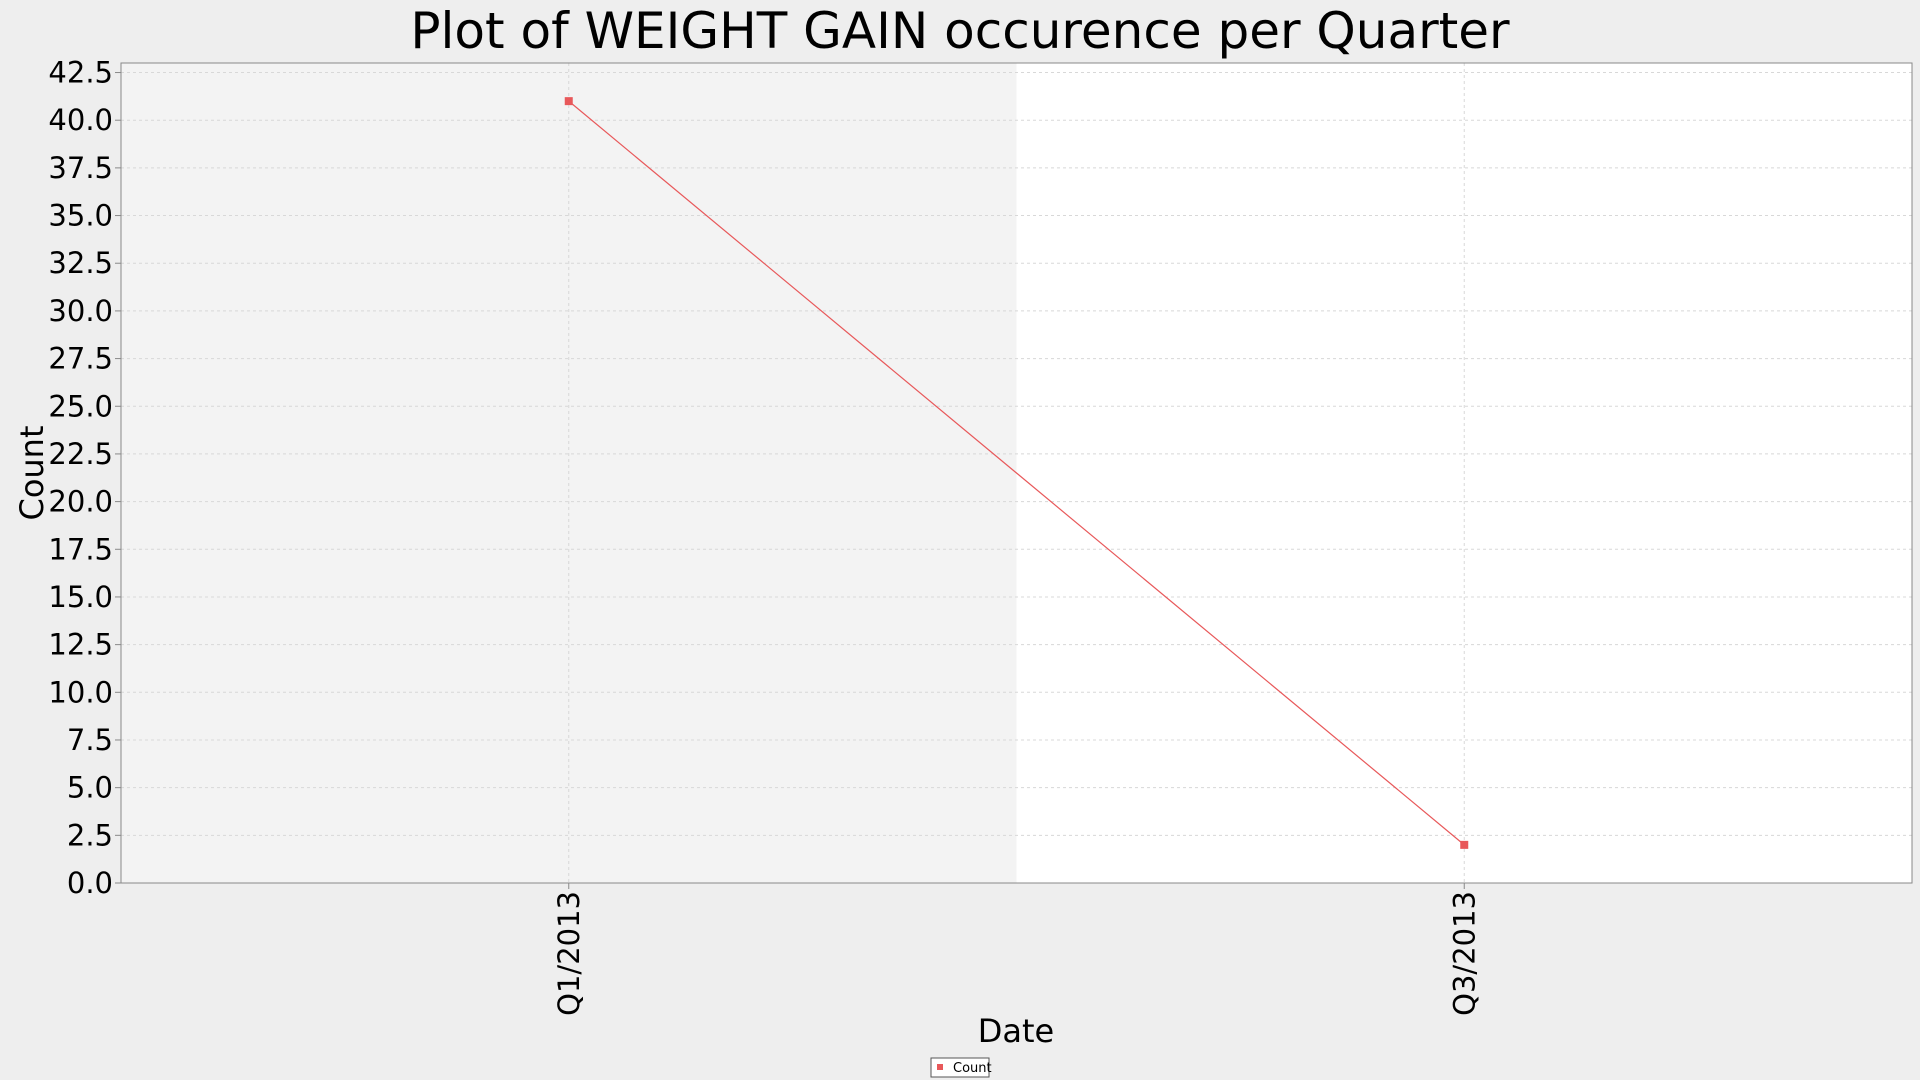  Describe the element at coordinates (80, 502) in the screenshot. I see `y-tick-label: 20.0` at that location.